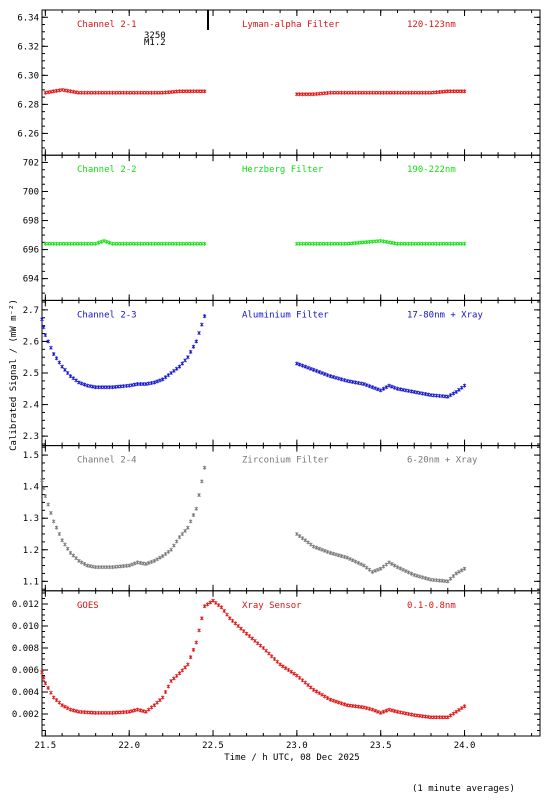  What do you see at coordinates (25, 715) in the screenshot?
I see `y-tick-label: 0.002` at bounding box center [25, 715].